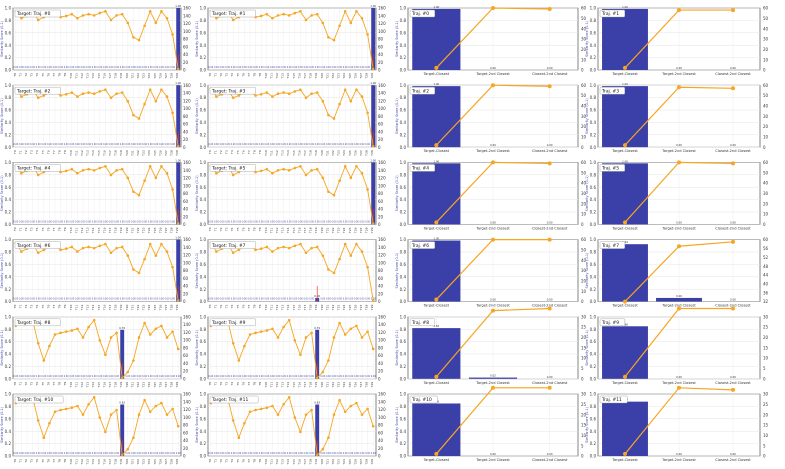  I want to click on bar-value-label: 1.00, so click(436, 239).